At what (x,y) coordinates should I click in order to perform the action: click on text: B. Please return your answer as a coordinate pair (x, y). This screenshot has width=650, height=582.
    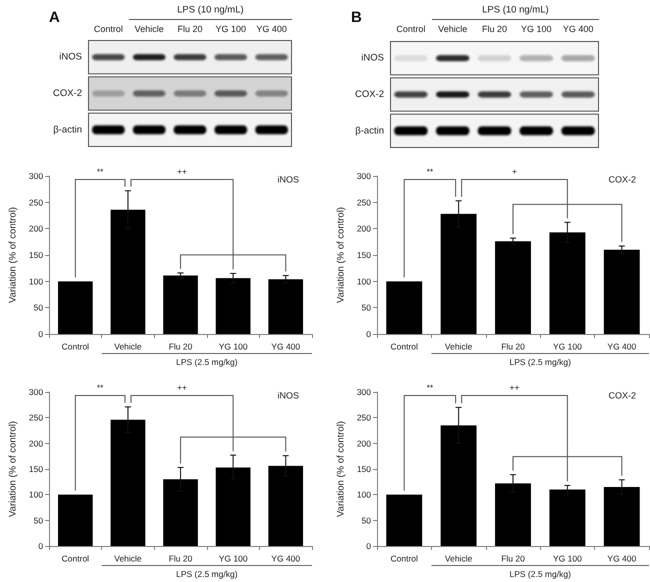
    Looking at the image, I should click on (356, 17).